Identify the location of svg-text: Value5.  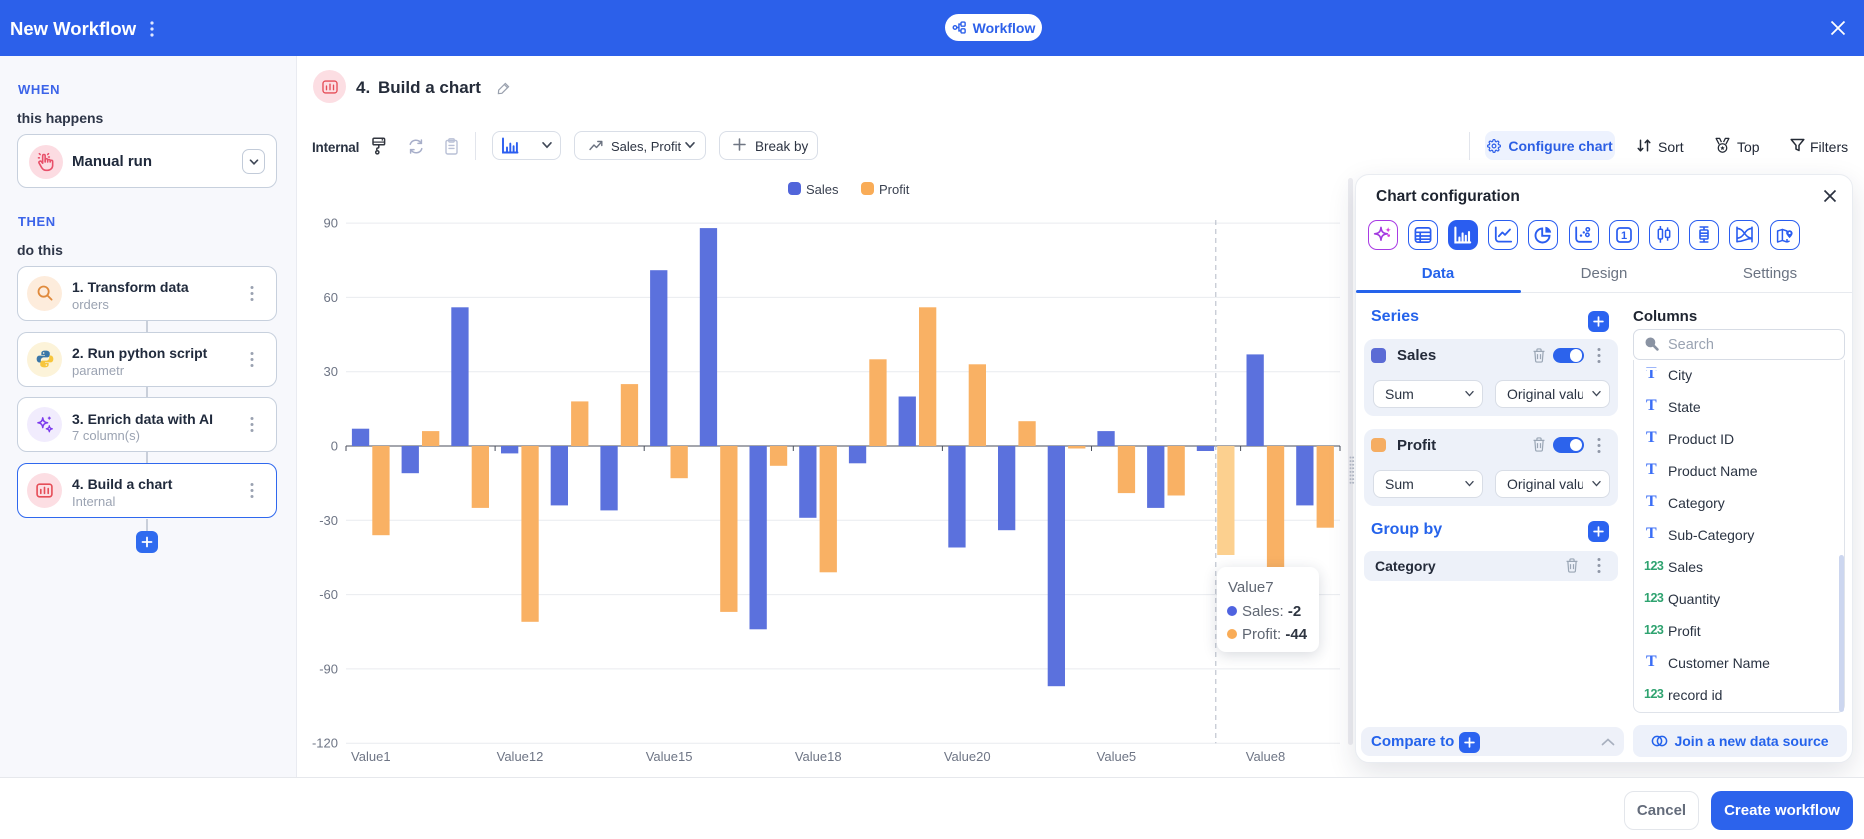
(1117, 756).